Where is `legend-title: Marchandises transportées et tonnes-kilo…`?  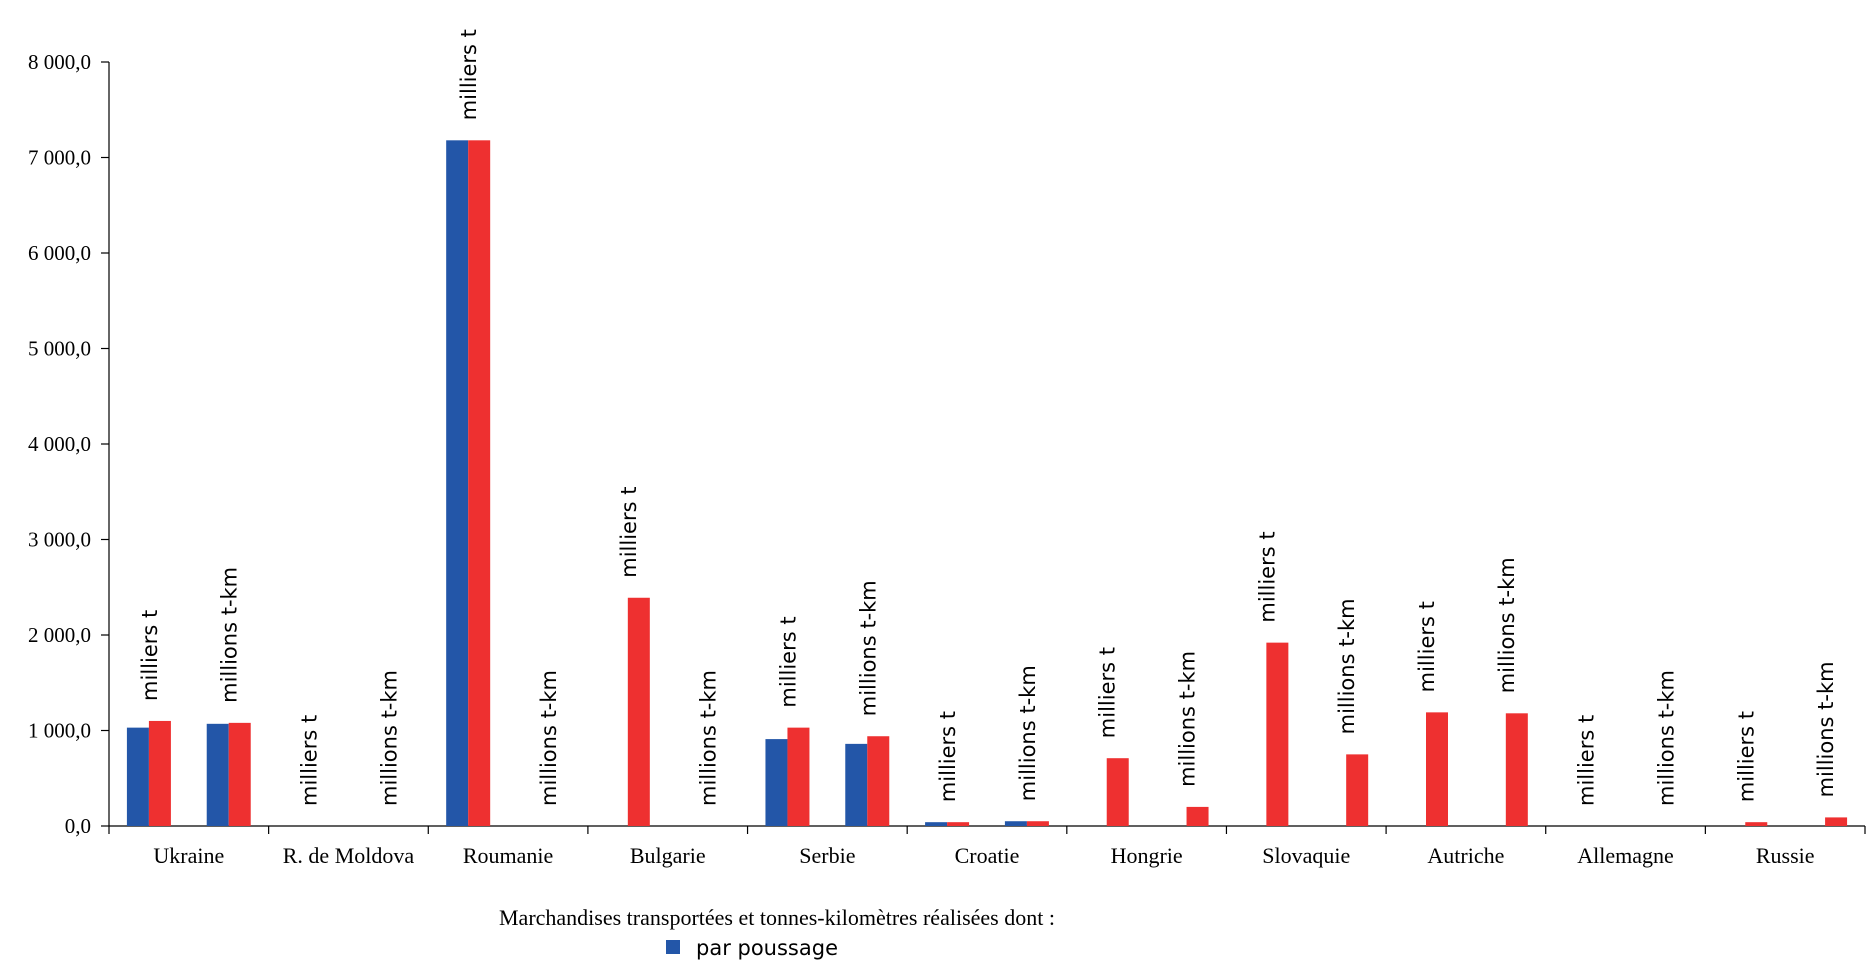
legend-title: Marchandises transportées et tonnes-kilo… is located at coordinates (777, 917).